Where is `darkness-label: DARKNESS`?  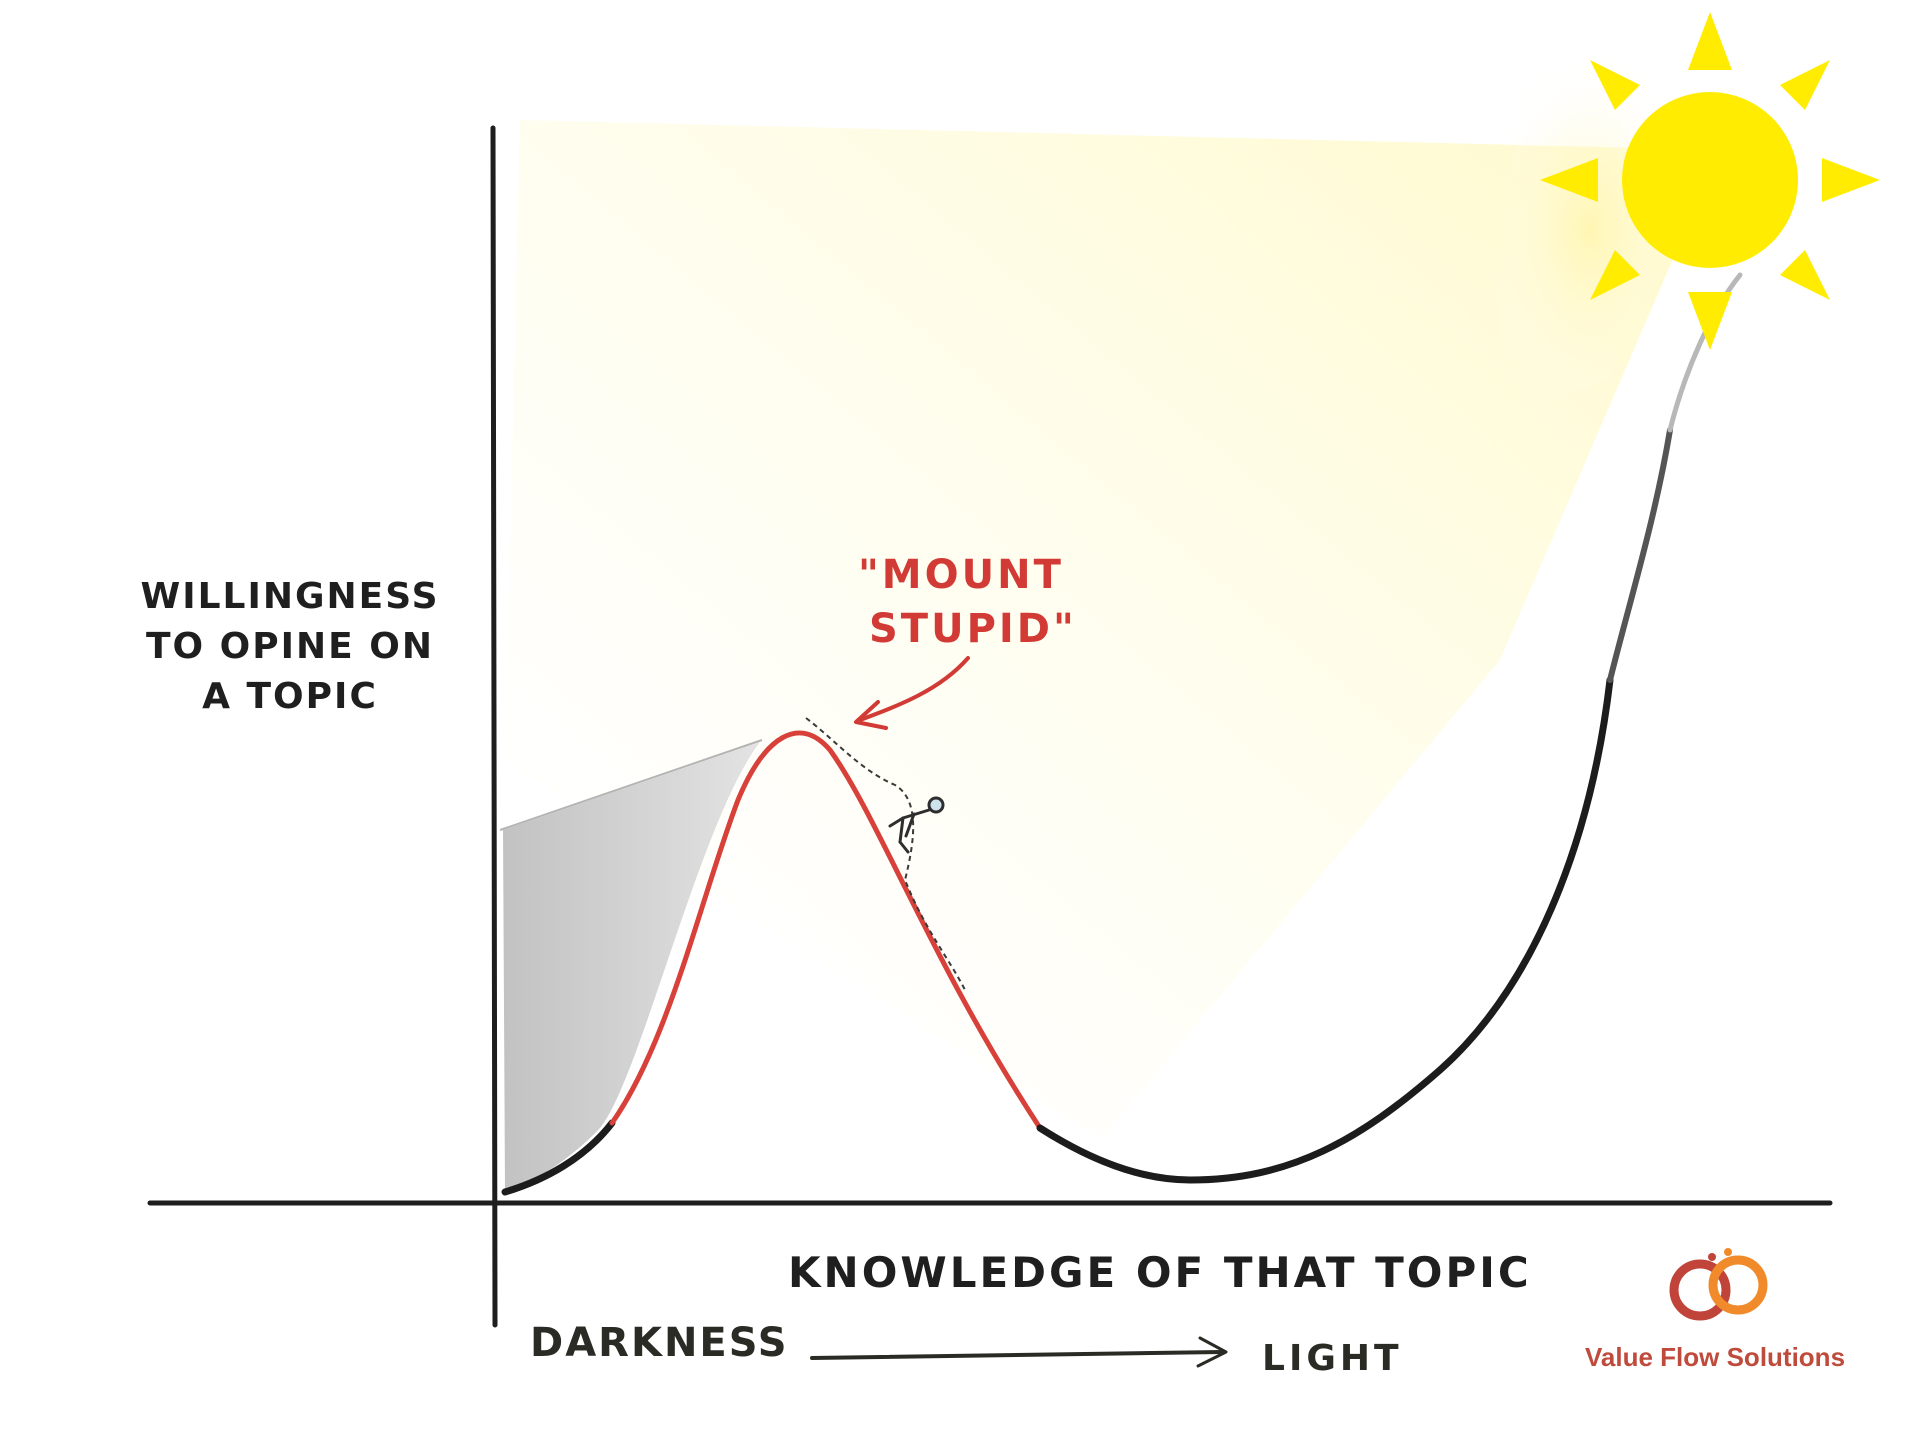
darkness-label: DARKNESS is located at coordinates (659, 1343).